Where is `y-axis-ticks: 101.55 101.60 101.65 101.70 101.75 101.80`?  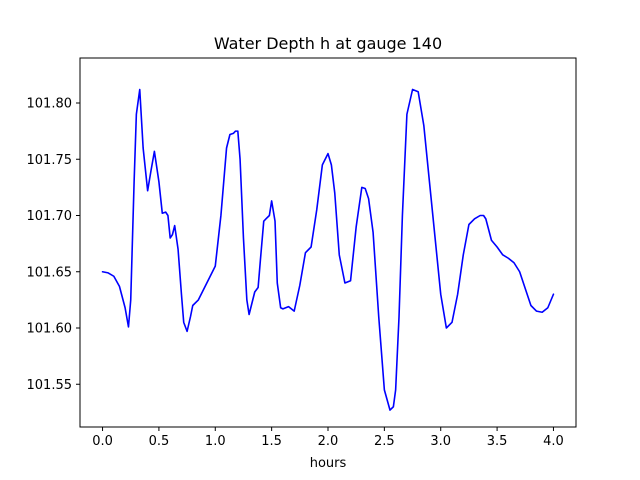 y-axis-ticks: 101.55 101.60 101.65 101.70 101.75 101.80 is located at coordinates (53, 245).